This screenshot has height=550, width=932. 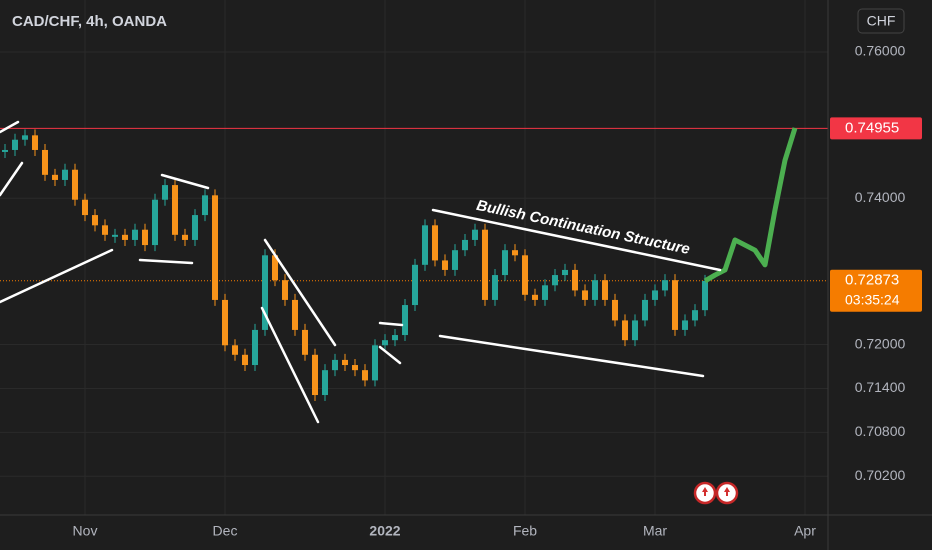 I want to click on y-tick-label: 0.76000, so click(x=880, y=51).